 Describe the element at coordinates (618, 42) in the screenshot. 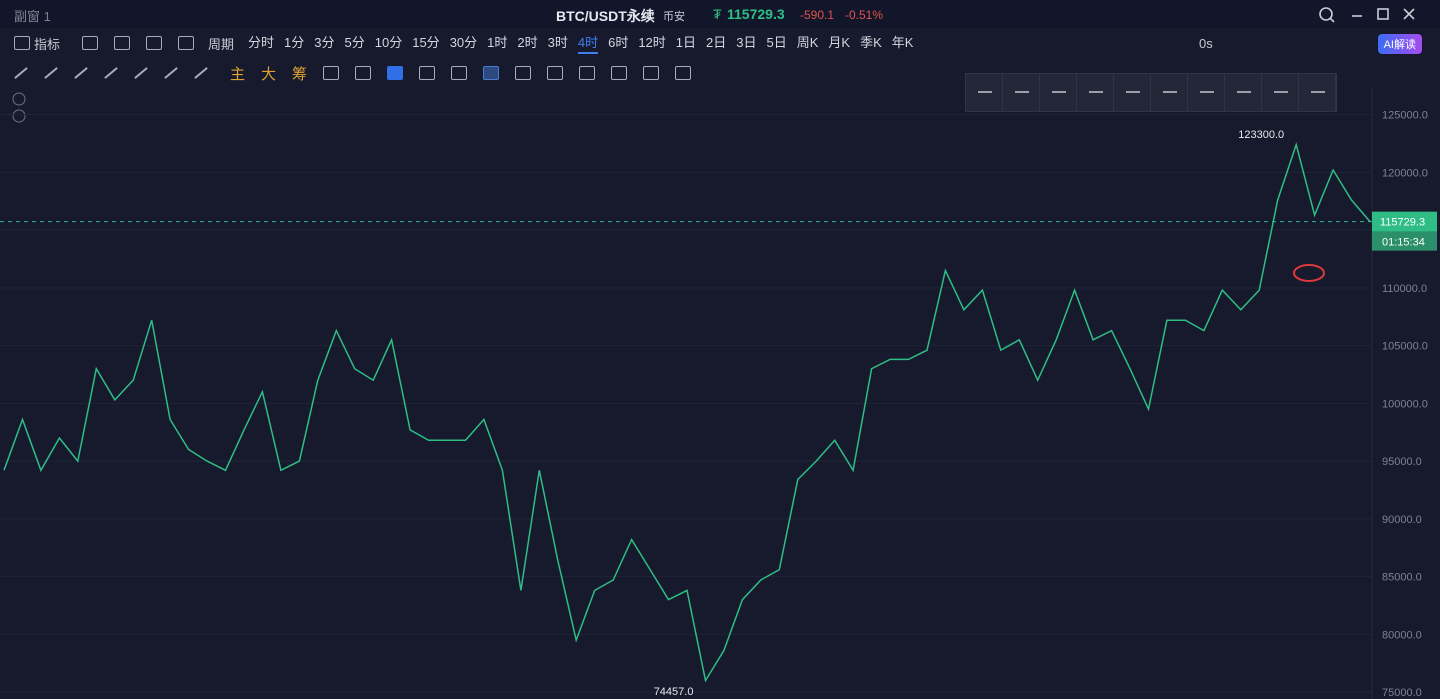

I see `interval-button: 6时` at that location.